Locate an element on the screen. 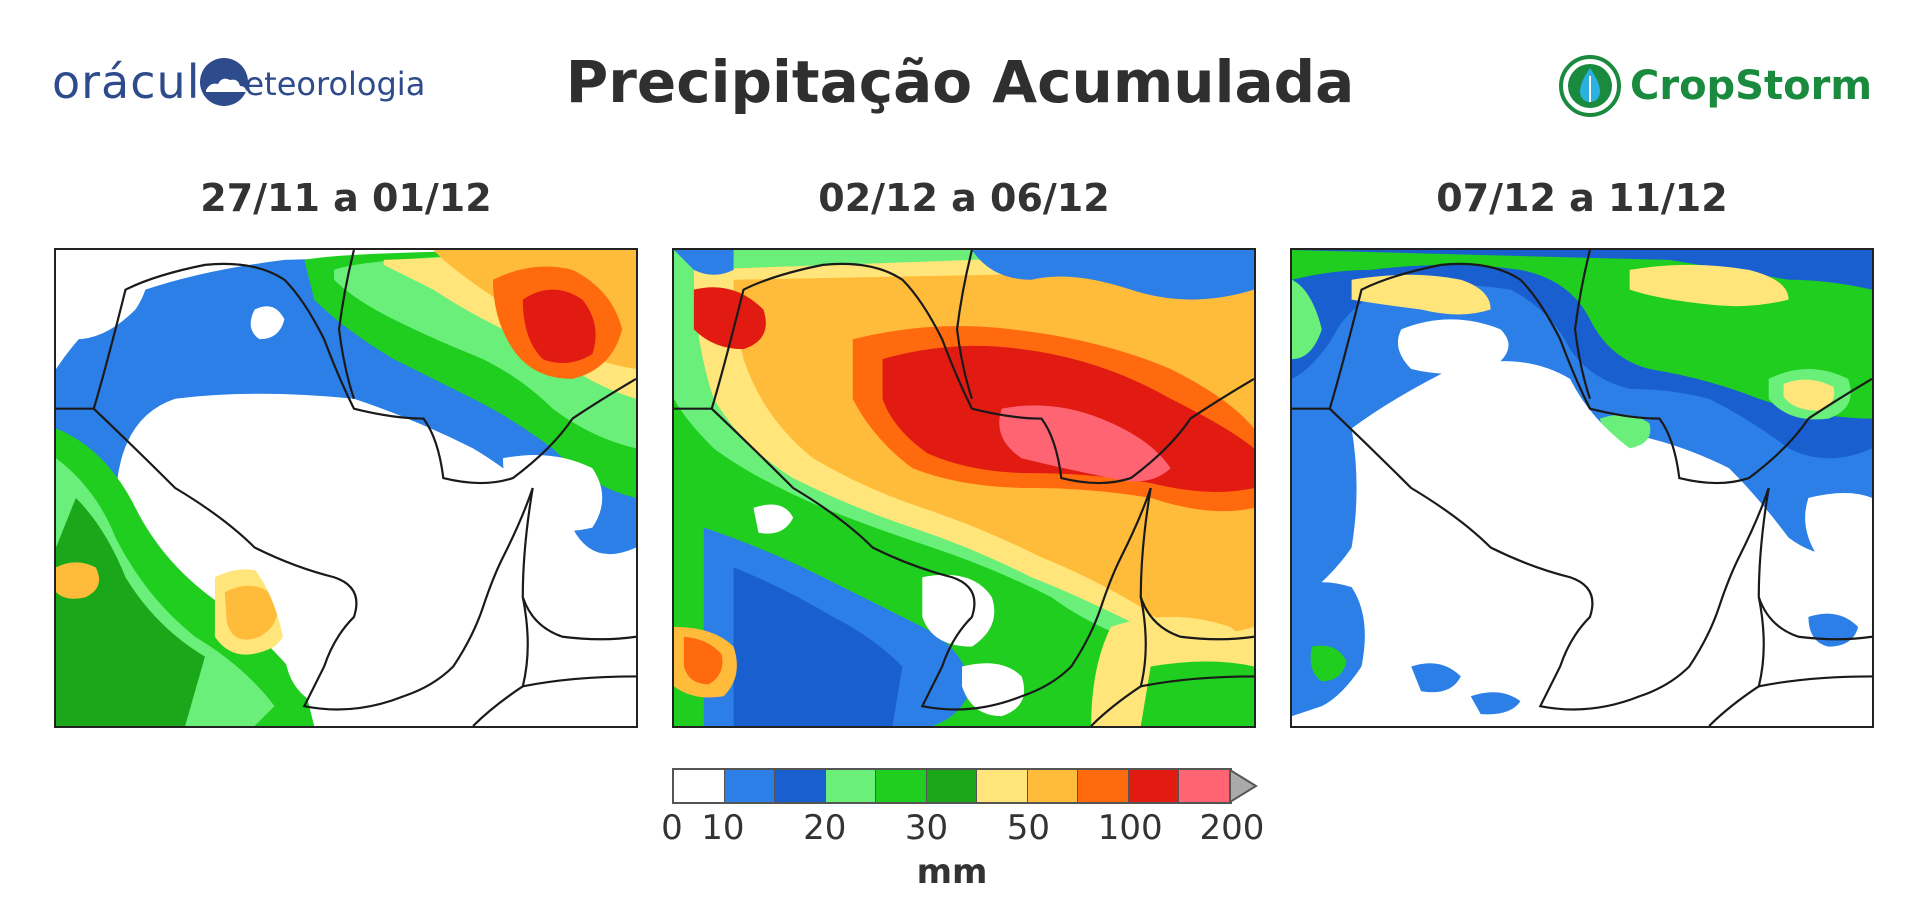  panel-title-2: 02/12 a 06/12 is located at coordinates (964, 198).